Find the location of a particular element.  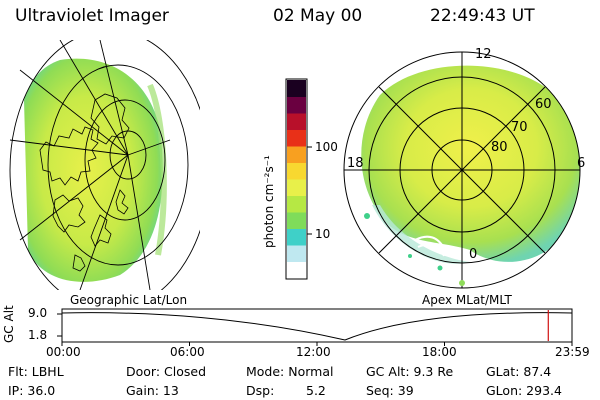

left-map-label: Geographic Lat/Lon is located at coordinates (129, 300).